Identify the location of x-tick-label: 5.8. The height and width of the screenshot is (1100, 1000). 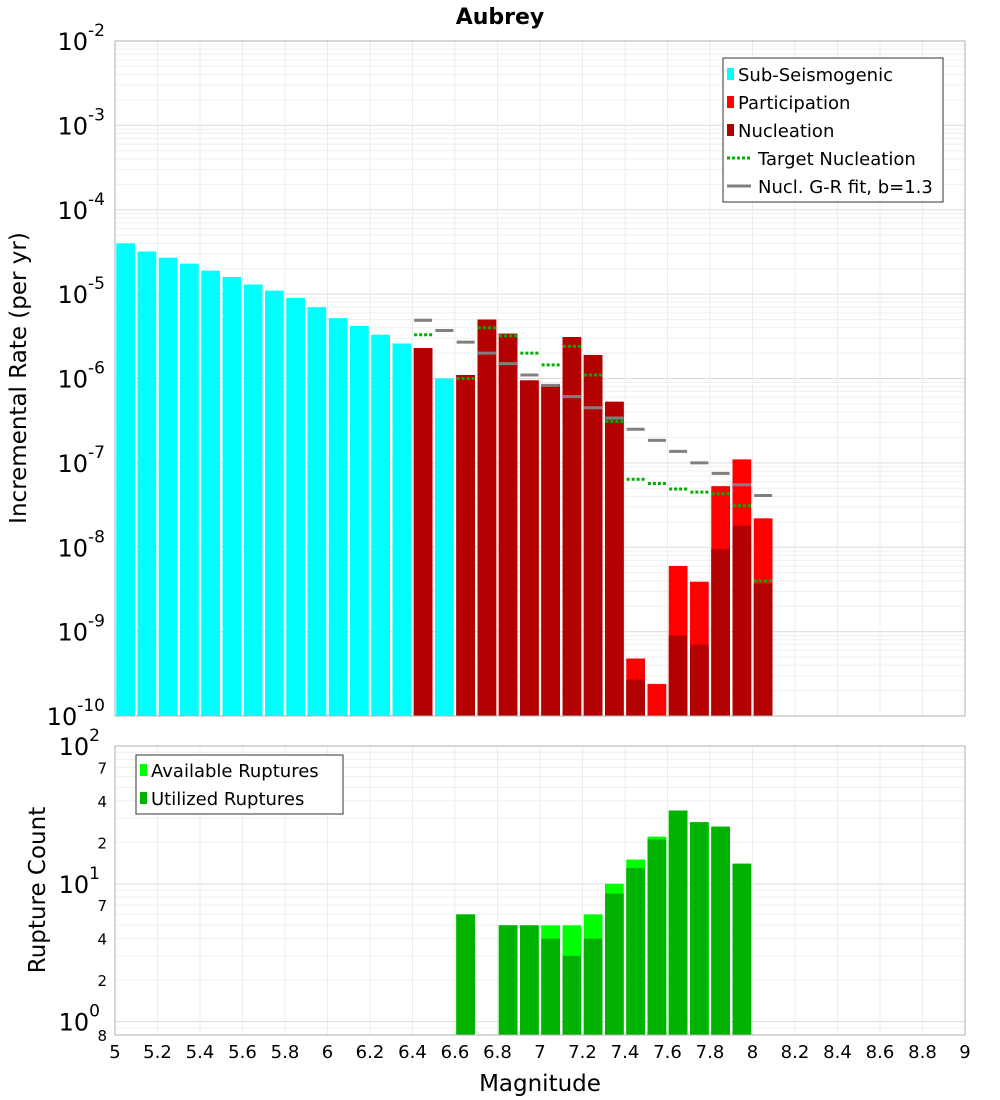
(285, 1052).